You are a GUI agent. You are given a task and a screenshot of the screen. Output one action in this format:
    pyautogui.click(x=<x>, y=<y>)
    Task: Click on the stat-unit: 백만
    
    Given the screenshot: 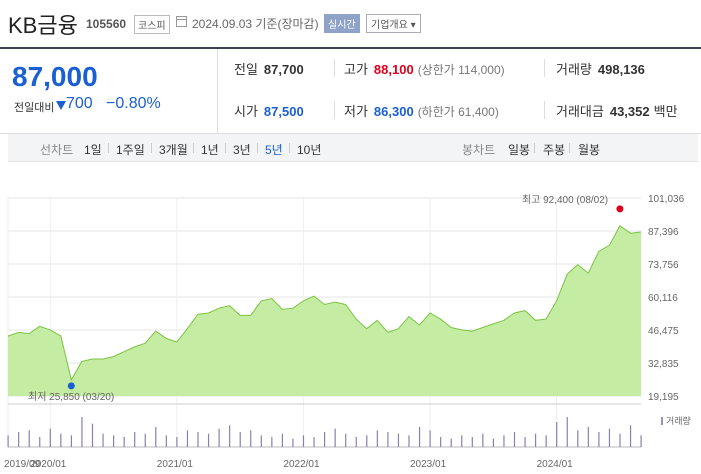 What is the action you would take?
    pyautogui.click(x=665, y=111)
    